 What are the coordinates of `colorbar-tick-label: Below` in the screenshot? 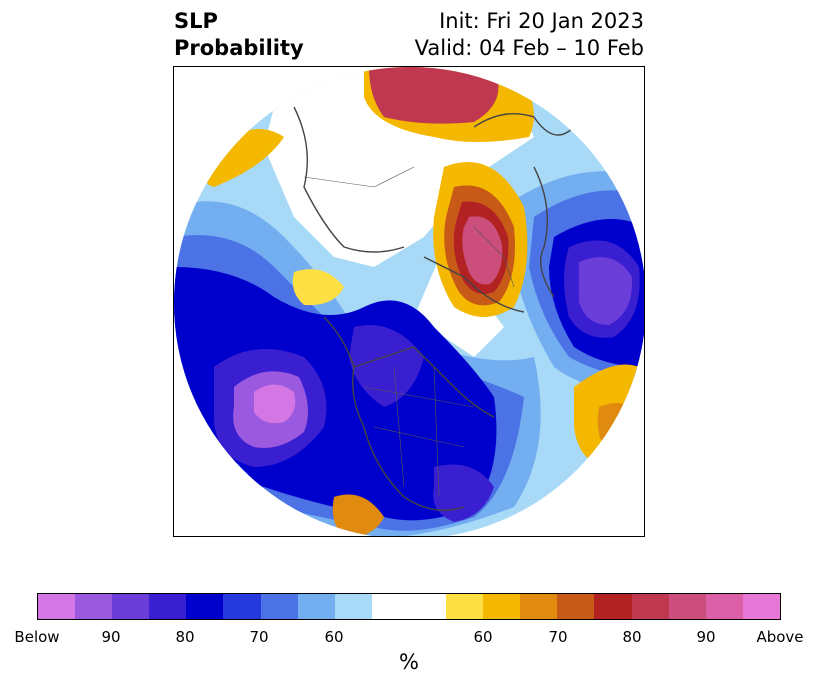 It's located at (37, 637).